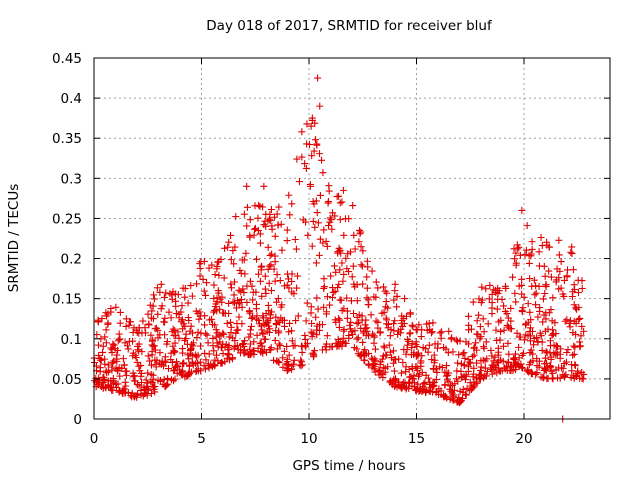 This screenshot has height=480, width=640. I want to click on y-tick-label: 0.05, so click(67, 380).